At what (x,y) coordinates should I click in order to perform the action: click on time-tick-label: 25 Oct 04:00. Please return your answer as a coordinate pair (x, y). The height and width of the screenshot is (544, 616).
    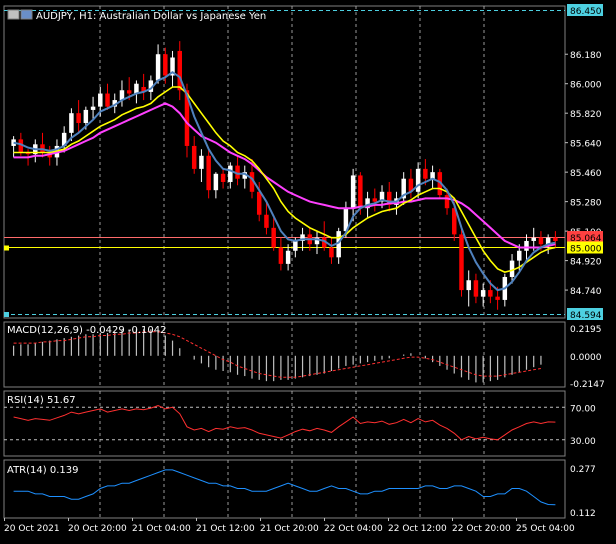
    Looking at the image, I should click on (545, 529).